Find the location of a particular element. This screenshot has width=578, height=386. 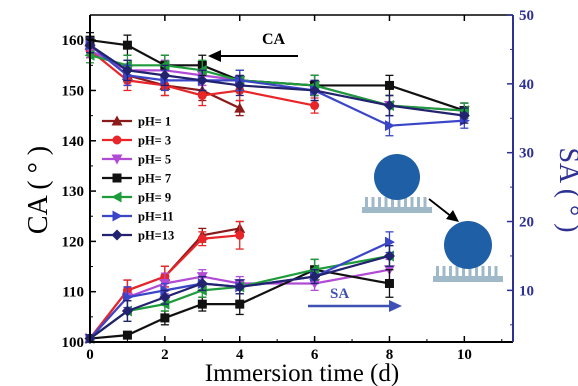

x-tick-label: 8 is located at coordinates (390, 355).